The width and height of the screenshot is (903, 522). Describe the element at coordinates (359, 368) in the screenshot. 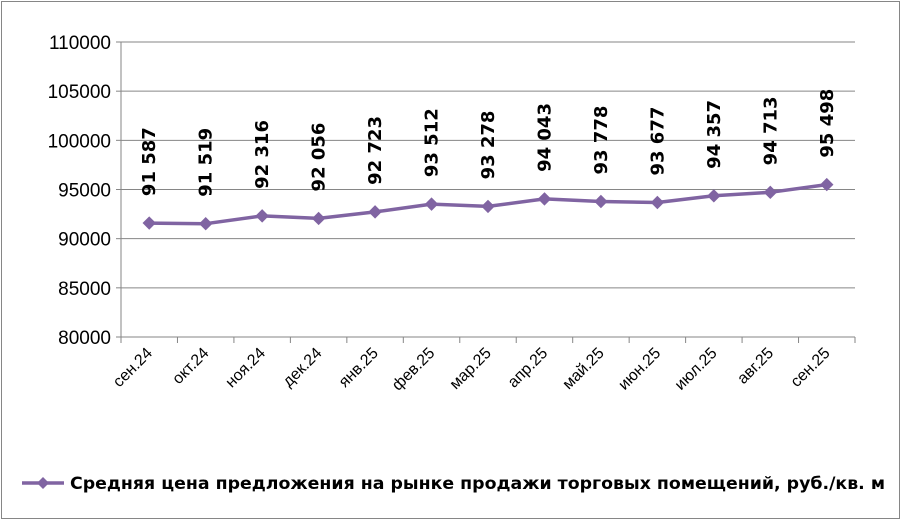

I see `x-tick-label: янв.25` at that location.